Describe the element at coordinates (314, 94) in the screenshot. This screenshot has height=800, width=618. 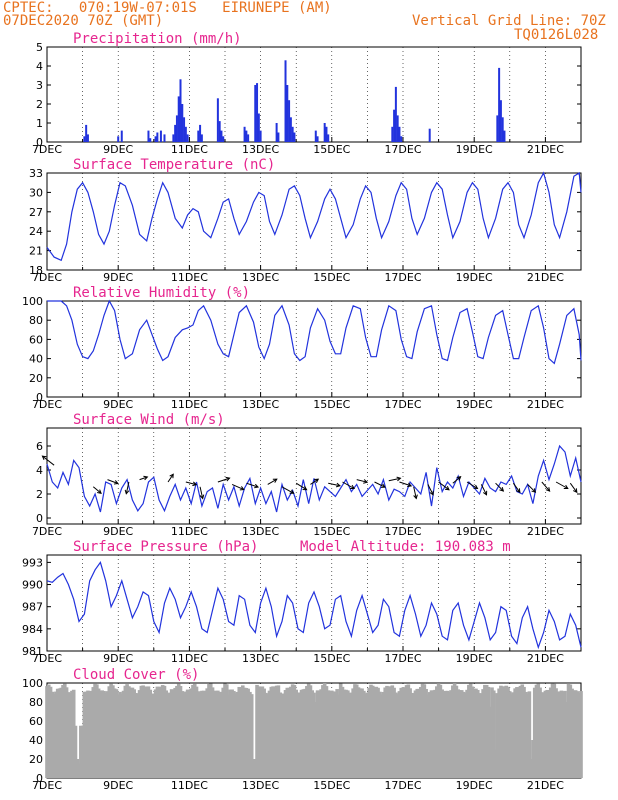
I see `panel-frame-precip` at that location.